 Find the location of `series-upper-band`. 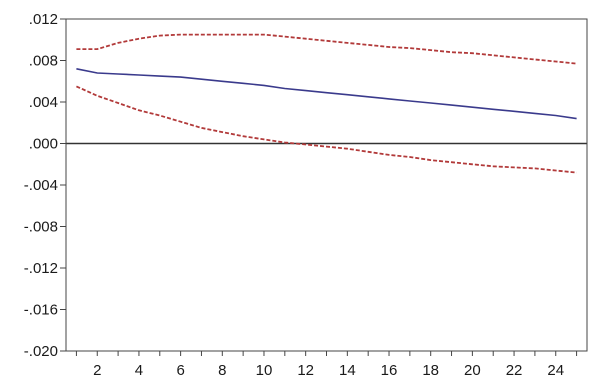

series-upper-band is located at coordinates (326, 49).